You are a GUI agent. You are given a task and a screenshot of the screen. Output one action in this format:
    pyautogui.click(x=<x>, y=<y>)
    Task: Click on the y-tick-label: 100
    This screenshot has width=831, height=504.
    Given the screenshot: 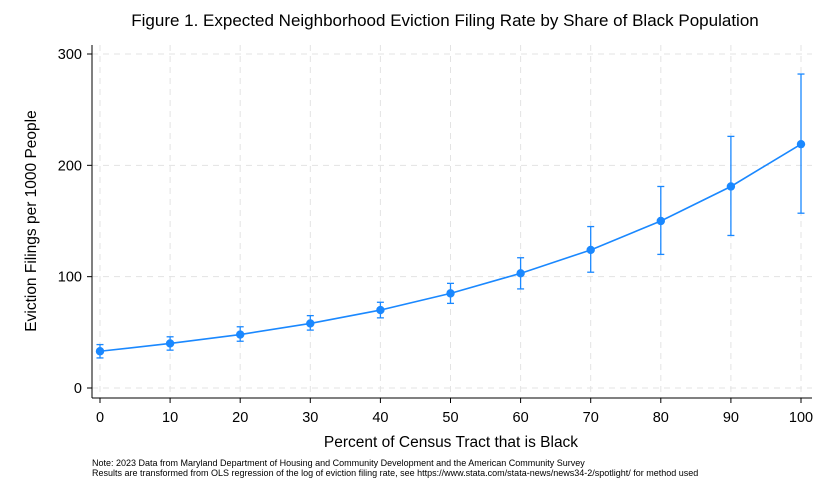 What is the action you would take?
    pyautogui.click(x=70, y=278)
    